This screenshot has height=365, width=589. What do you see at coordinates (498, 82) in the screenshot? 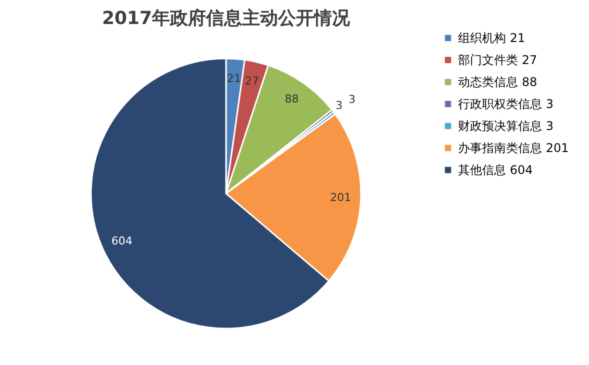
I see `legend-label: 动态类信息 88` at bounding box center [498, 82].